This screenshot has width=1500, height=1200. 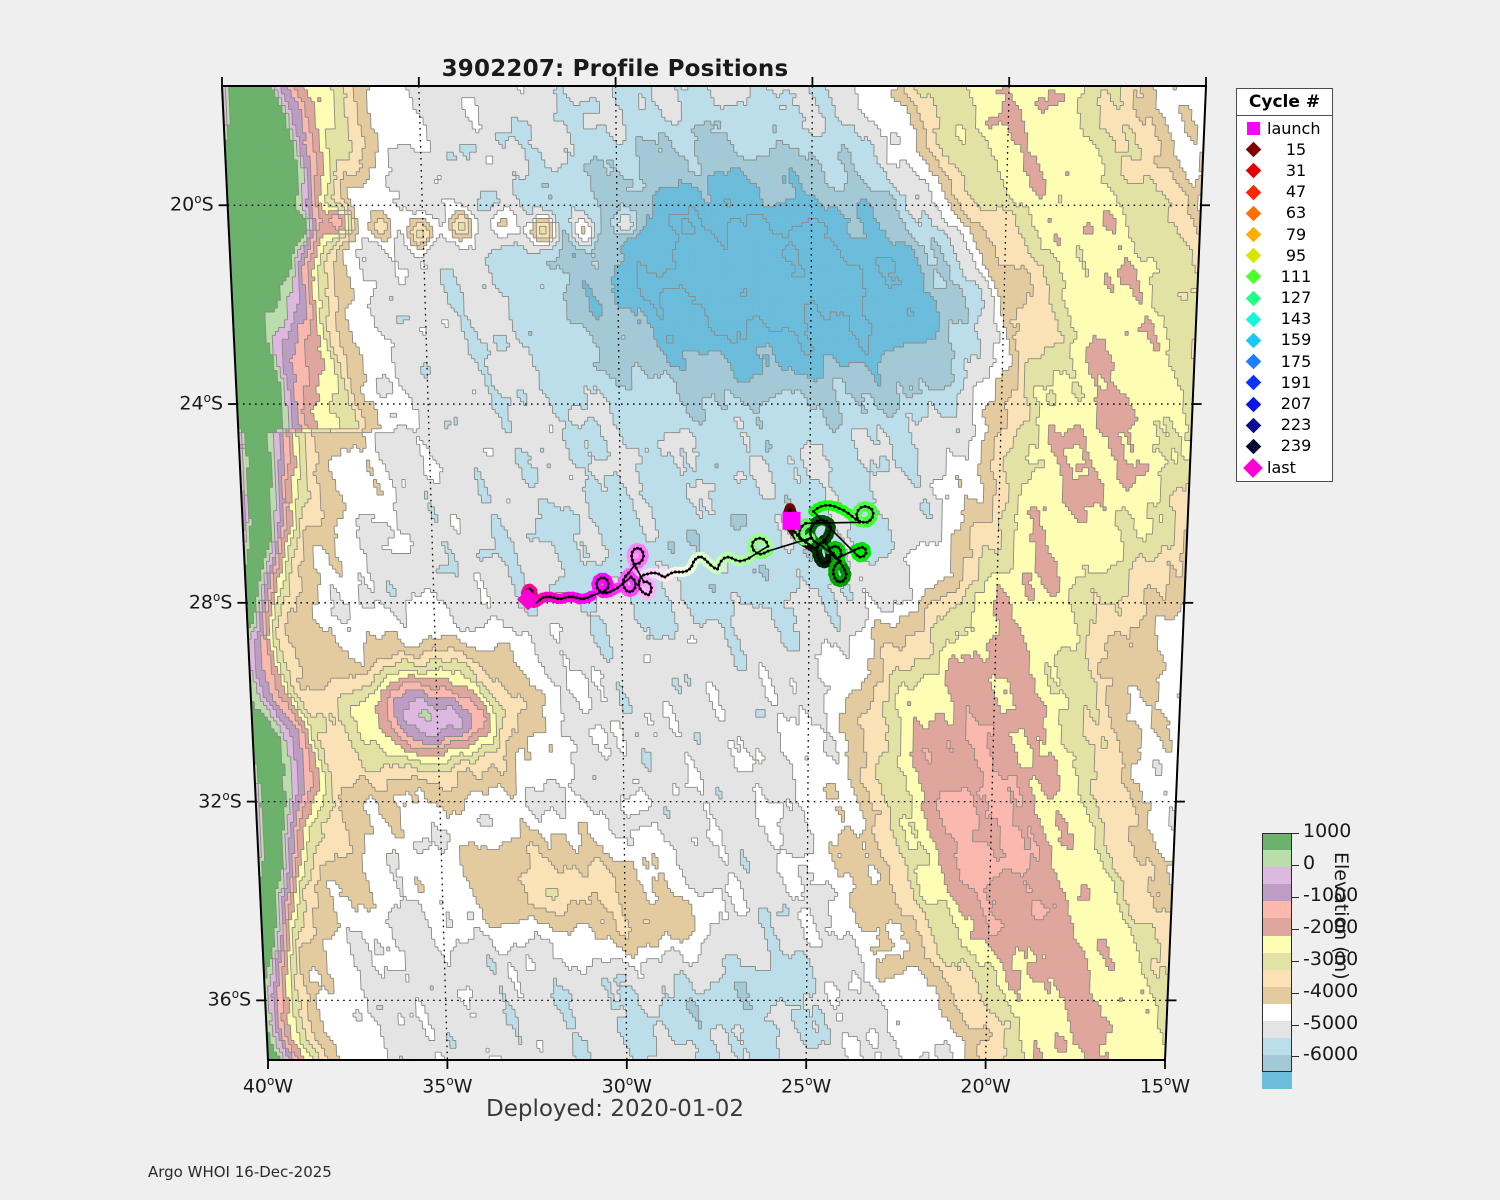 I want to click on cycle-legend-label: 31, so click(x=1296, y=170).